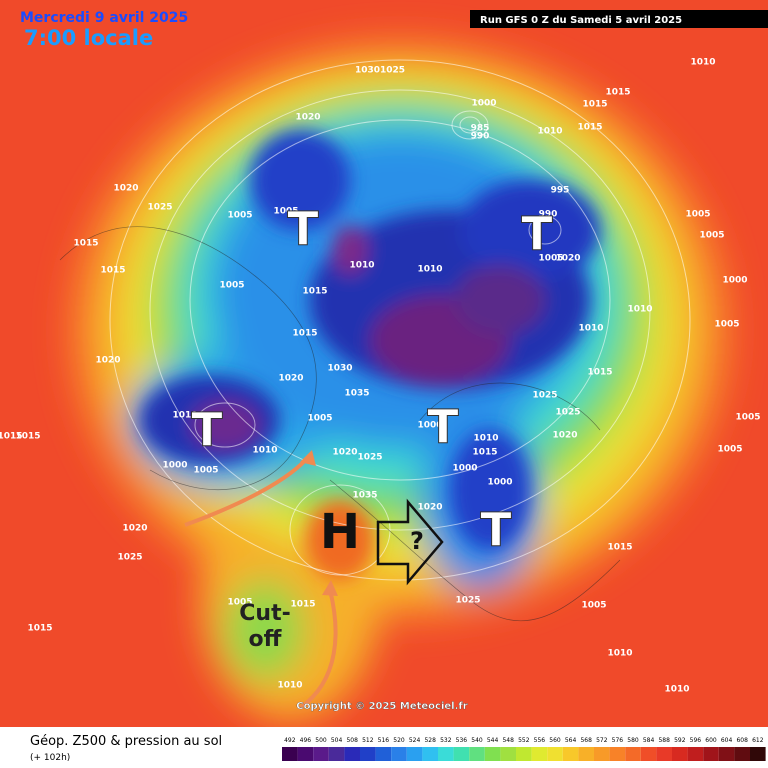  What do you see at coordinates (493, 740) in the screenshot?
I see `colorbar-label: 544` at bounding box center [493, 740].